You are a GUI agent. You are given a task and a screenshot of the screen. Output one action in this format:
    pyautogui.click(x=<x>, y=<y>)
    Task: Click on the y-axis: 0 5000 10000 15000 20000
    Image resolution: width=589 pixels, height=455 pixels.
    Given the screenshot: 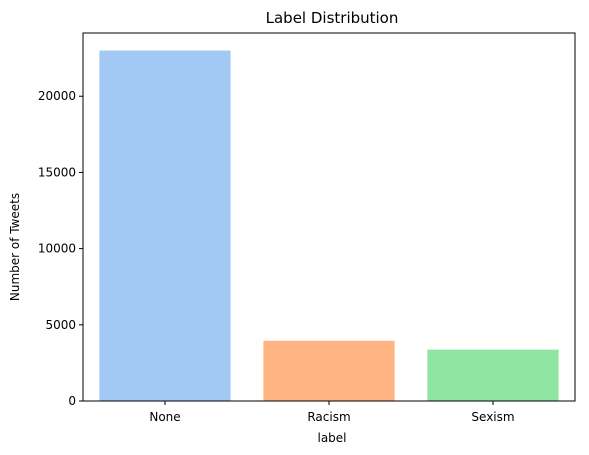 What is the action you would take?
    pyautogui.click(x=60, y=248)
    